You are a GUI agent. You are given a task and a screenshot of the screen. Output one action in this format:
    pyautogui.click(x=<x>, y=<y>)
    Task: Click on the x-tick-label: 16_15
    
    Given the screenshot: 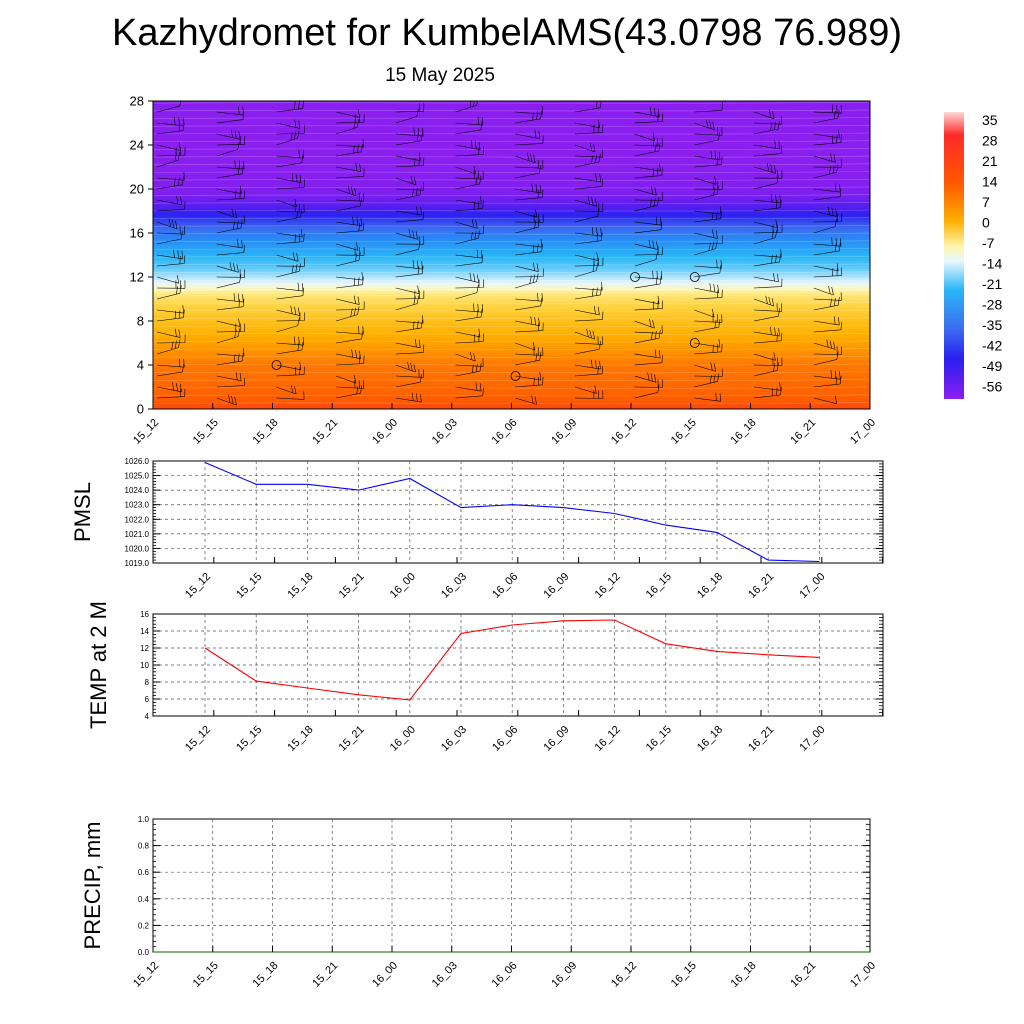 What is the action you would take?
    pyautogui.click(x=684, y=975)
    